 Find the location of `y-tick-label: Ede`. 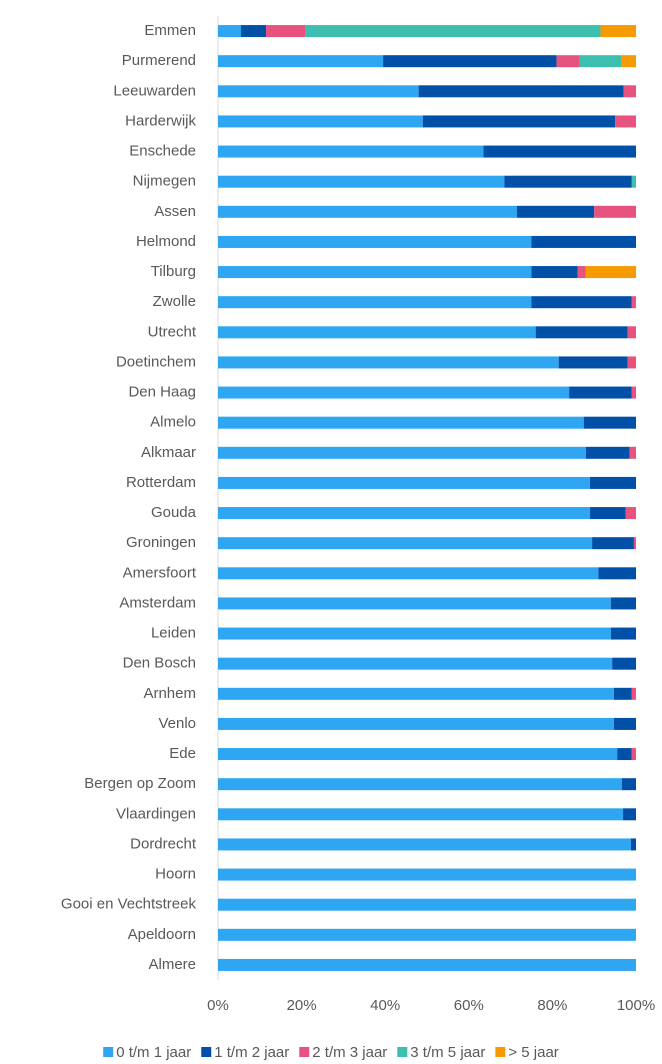

y-tick-label: Ede is located at coordinates (182, 753).